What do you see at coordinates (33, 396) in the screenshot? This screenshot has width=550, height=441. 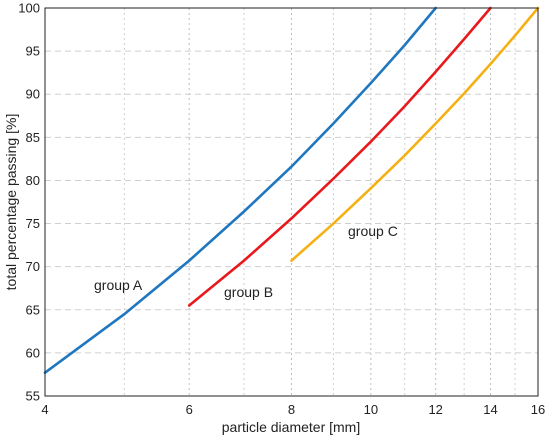 I see `y-tick-label: 55` at bounding box center [33, 396].